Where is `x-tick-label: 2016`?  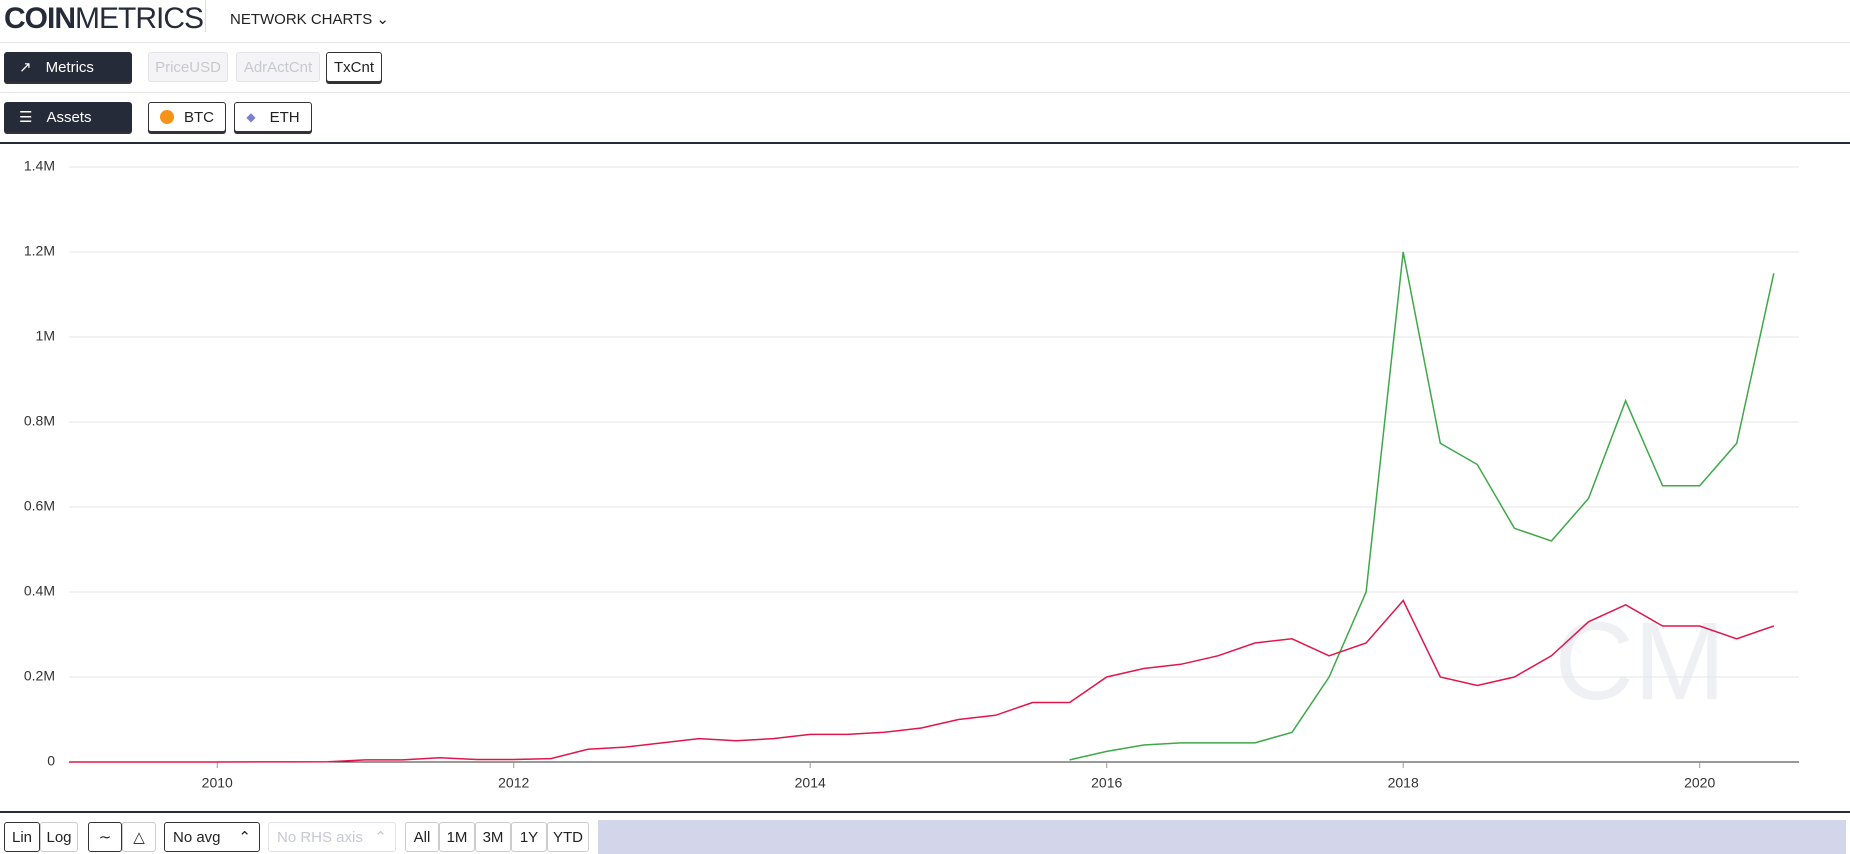
x-tick-label: 2016 is located at coordinates (1106, 783).